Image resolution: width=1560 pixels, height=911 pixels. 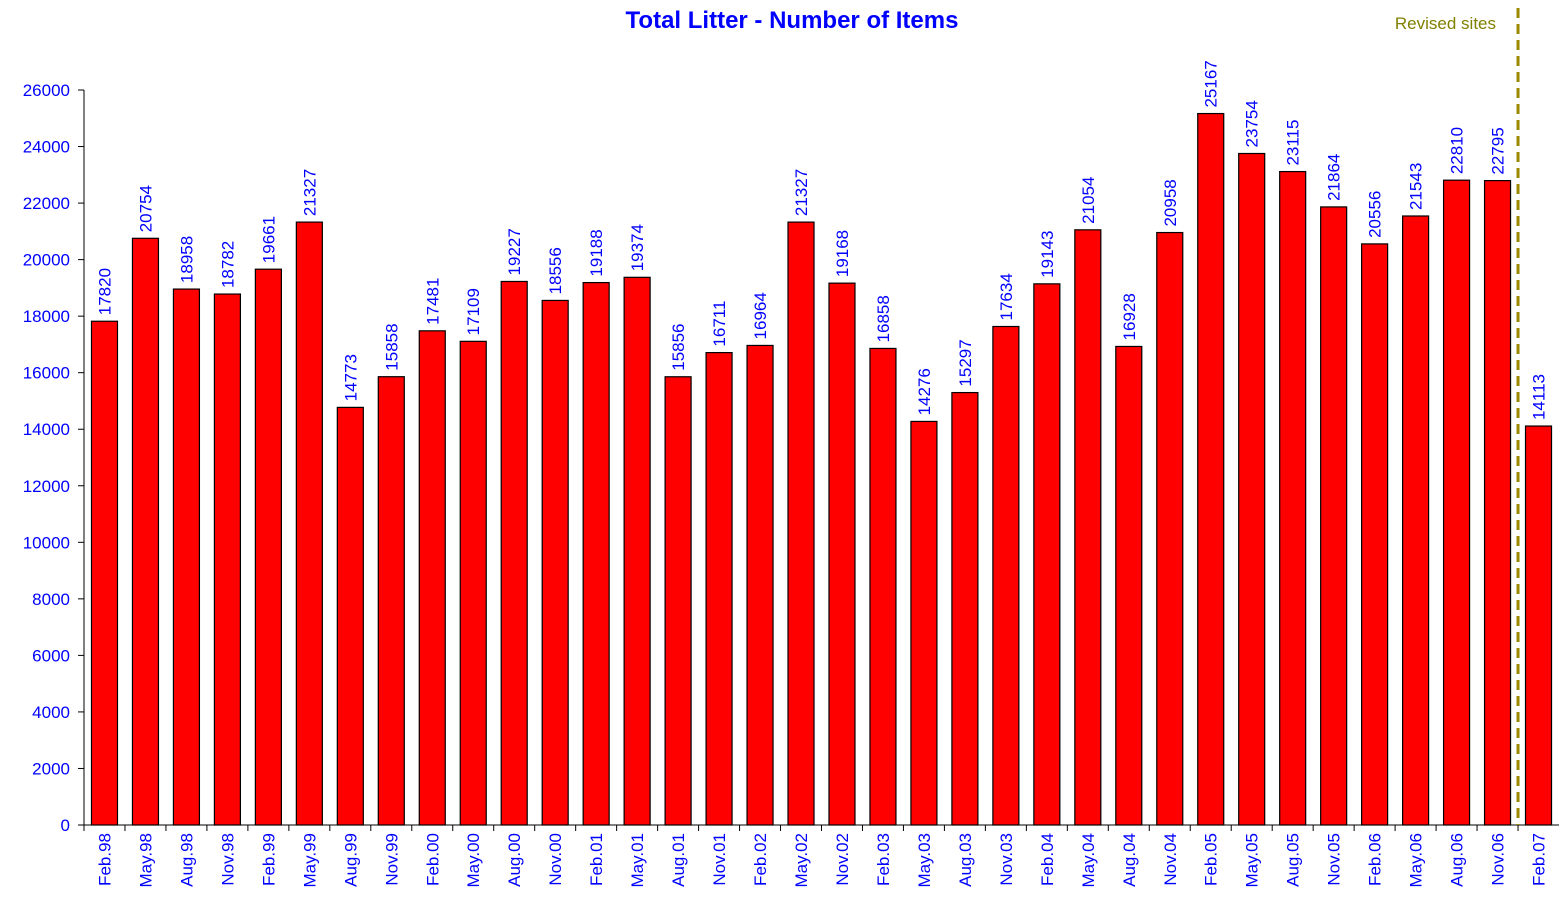 I want to click on y-tick-label: 20000, so click(x=46, y=260).